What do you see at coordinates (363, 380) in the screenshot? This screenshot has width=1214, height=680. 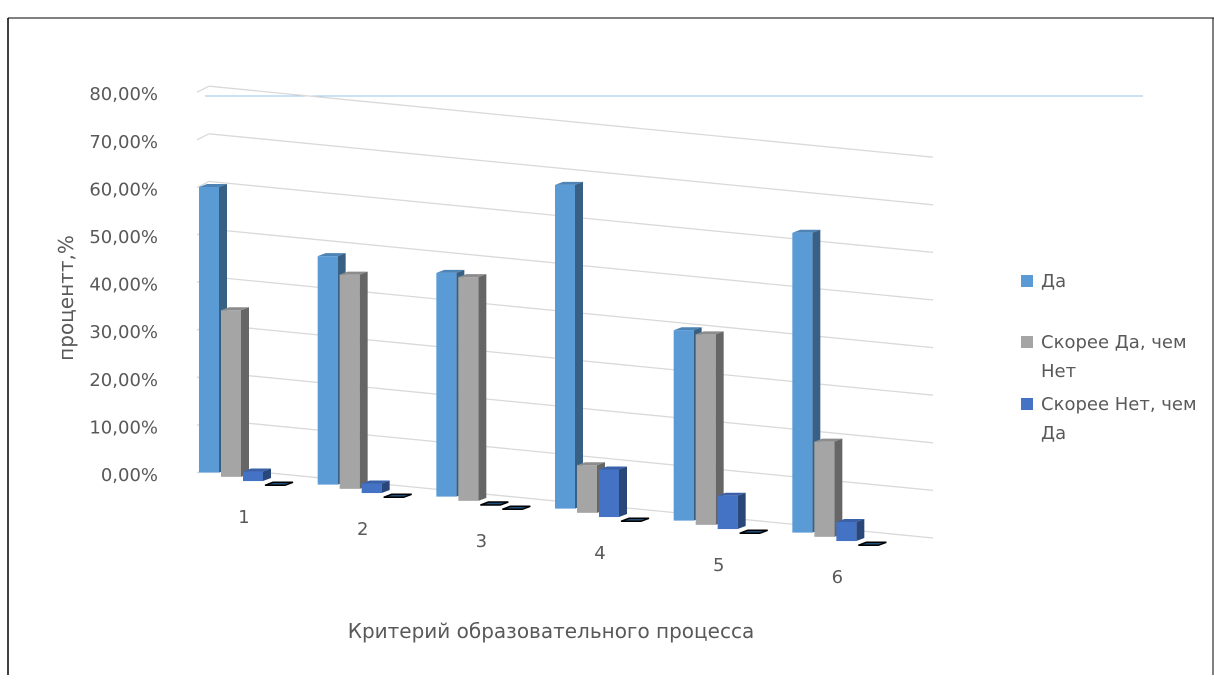 I see `bar-series2-cat2-side` at bounding box center [363, 380].